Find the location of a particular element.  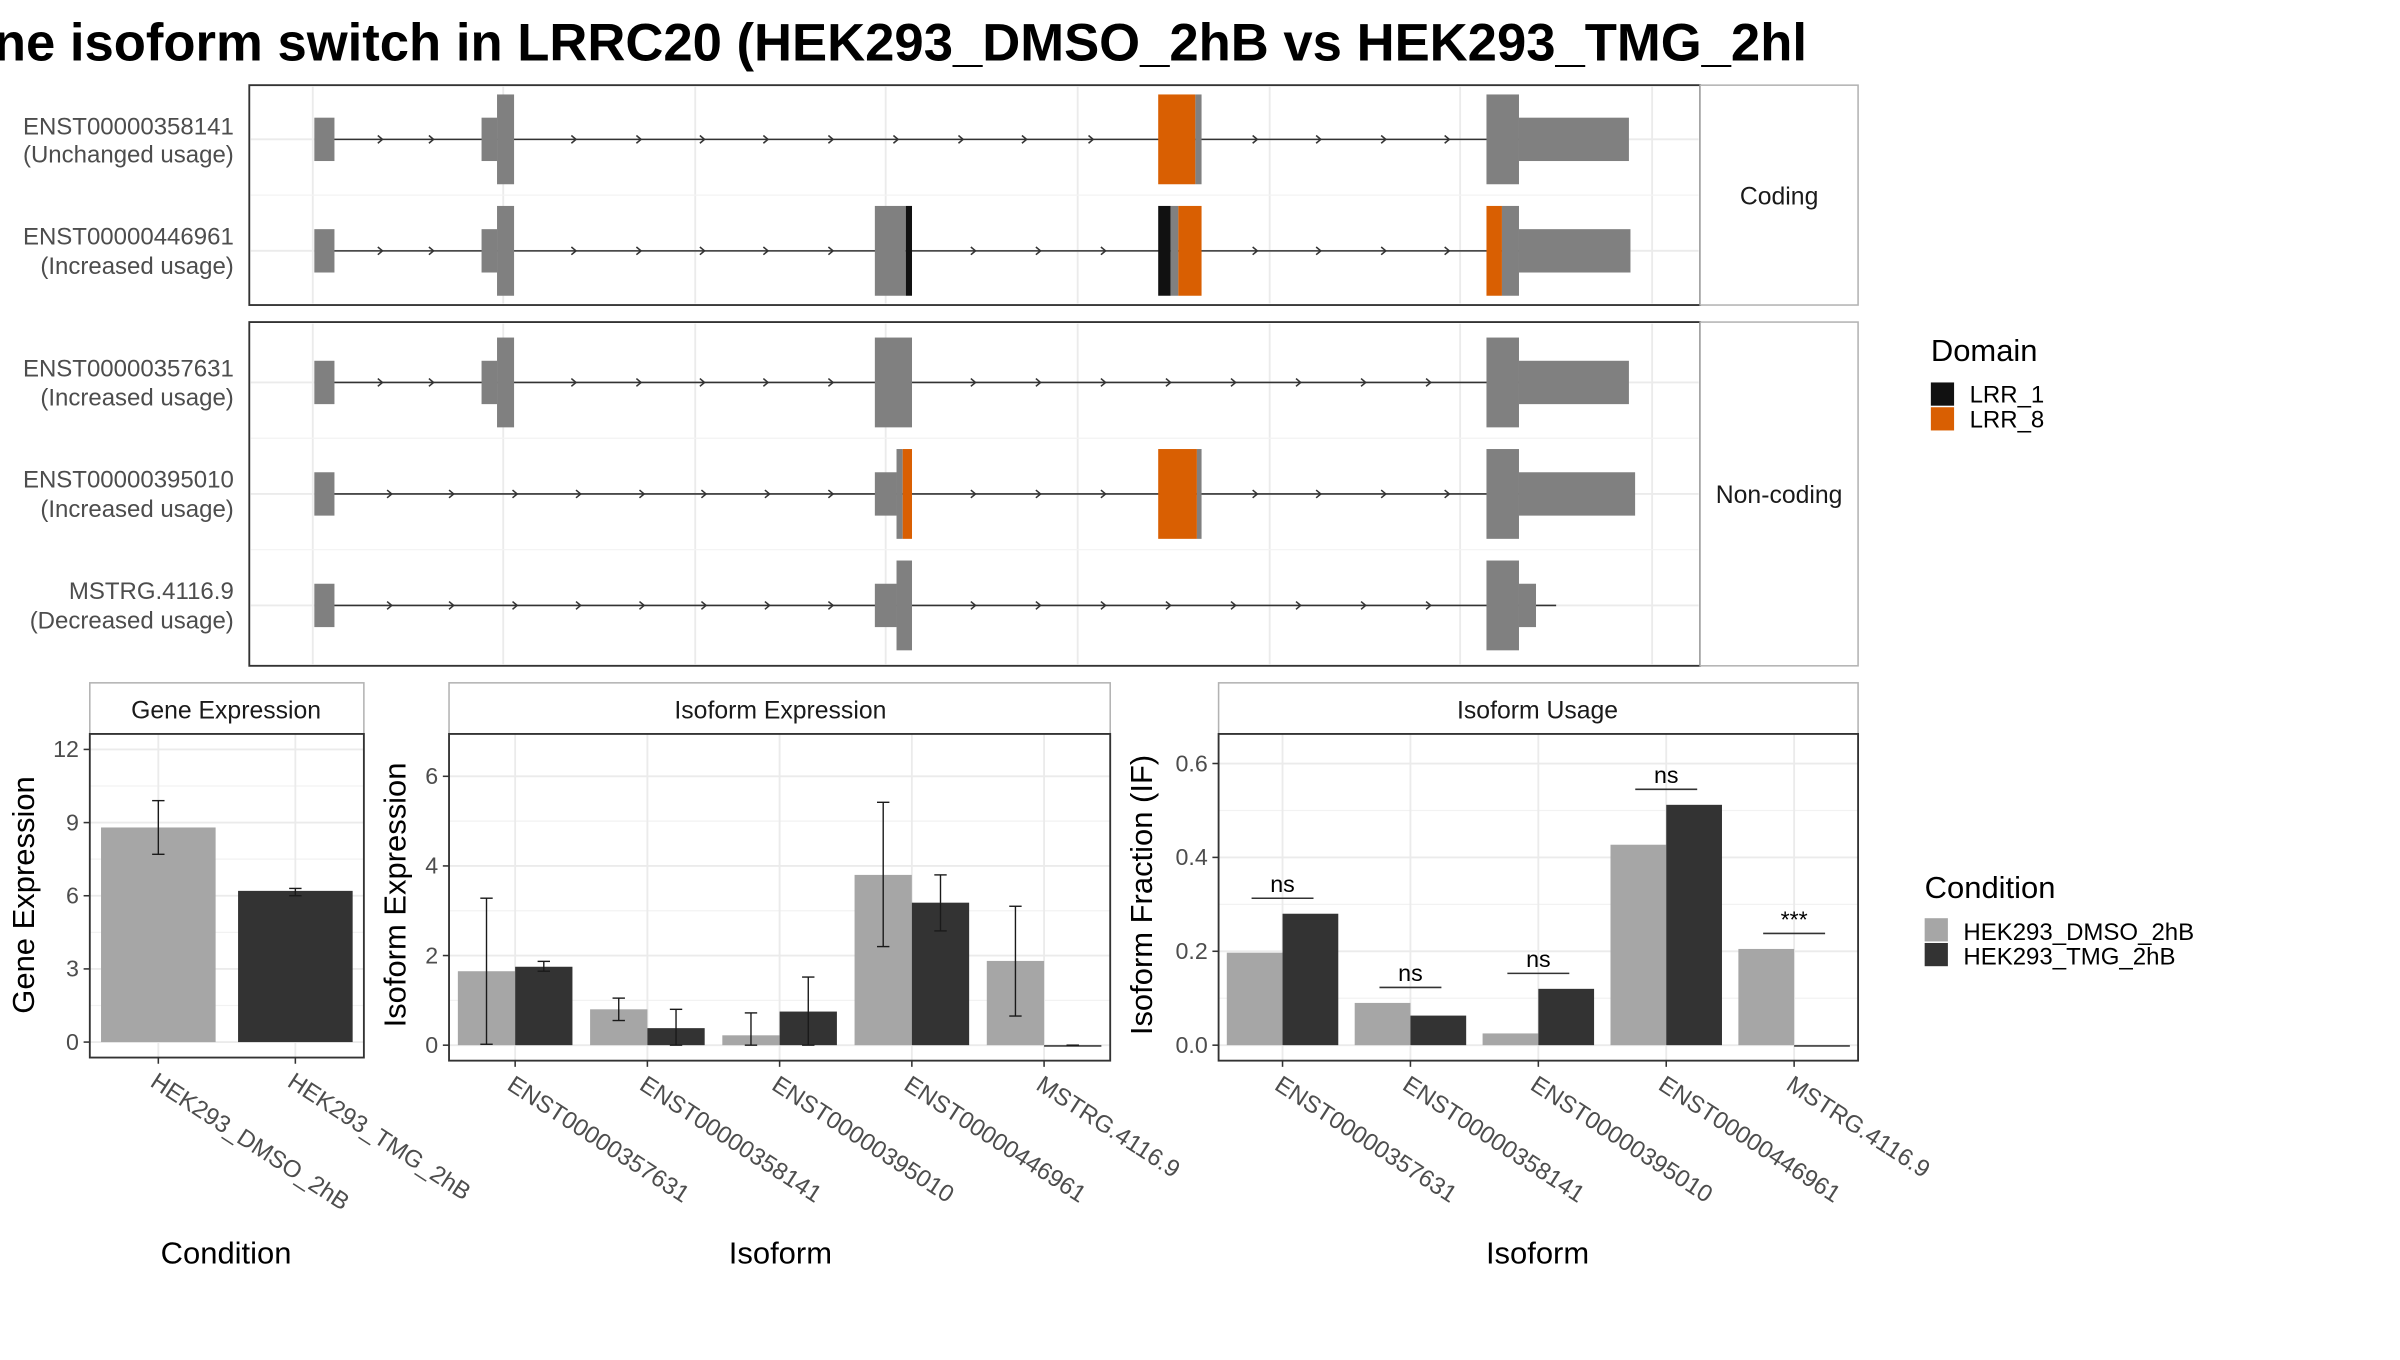

transcript-id-label: MSTRG.4116.9 is located at coordinates (151, 591).